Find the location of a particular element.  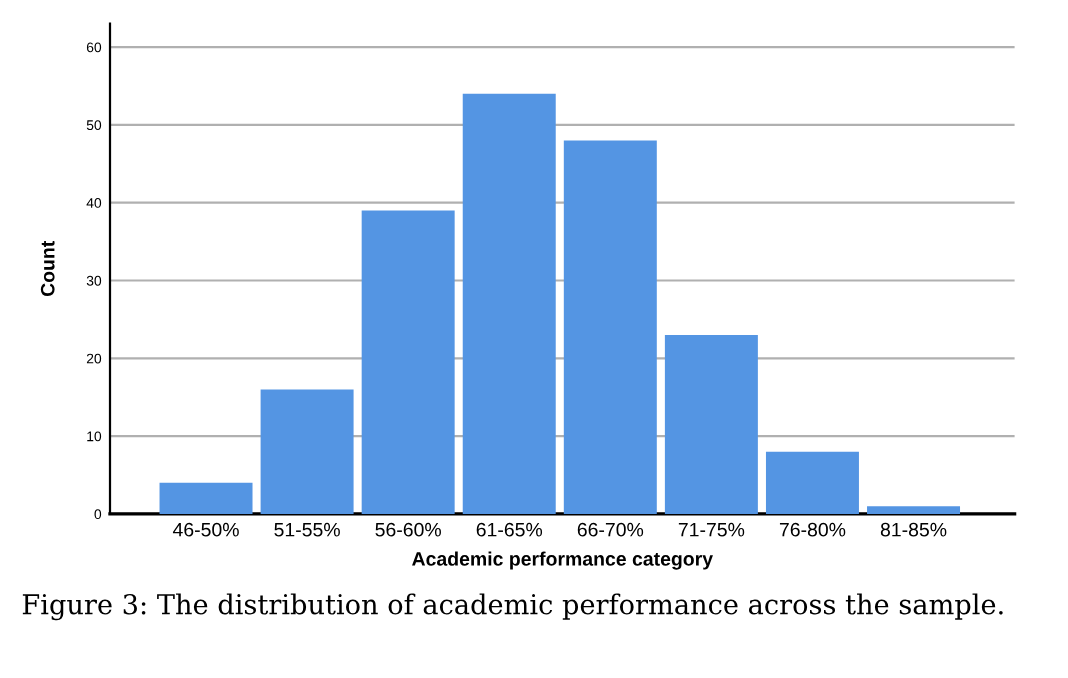

x-tick-label: 46-50% is located at coordinates (205, 529).